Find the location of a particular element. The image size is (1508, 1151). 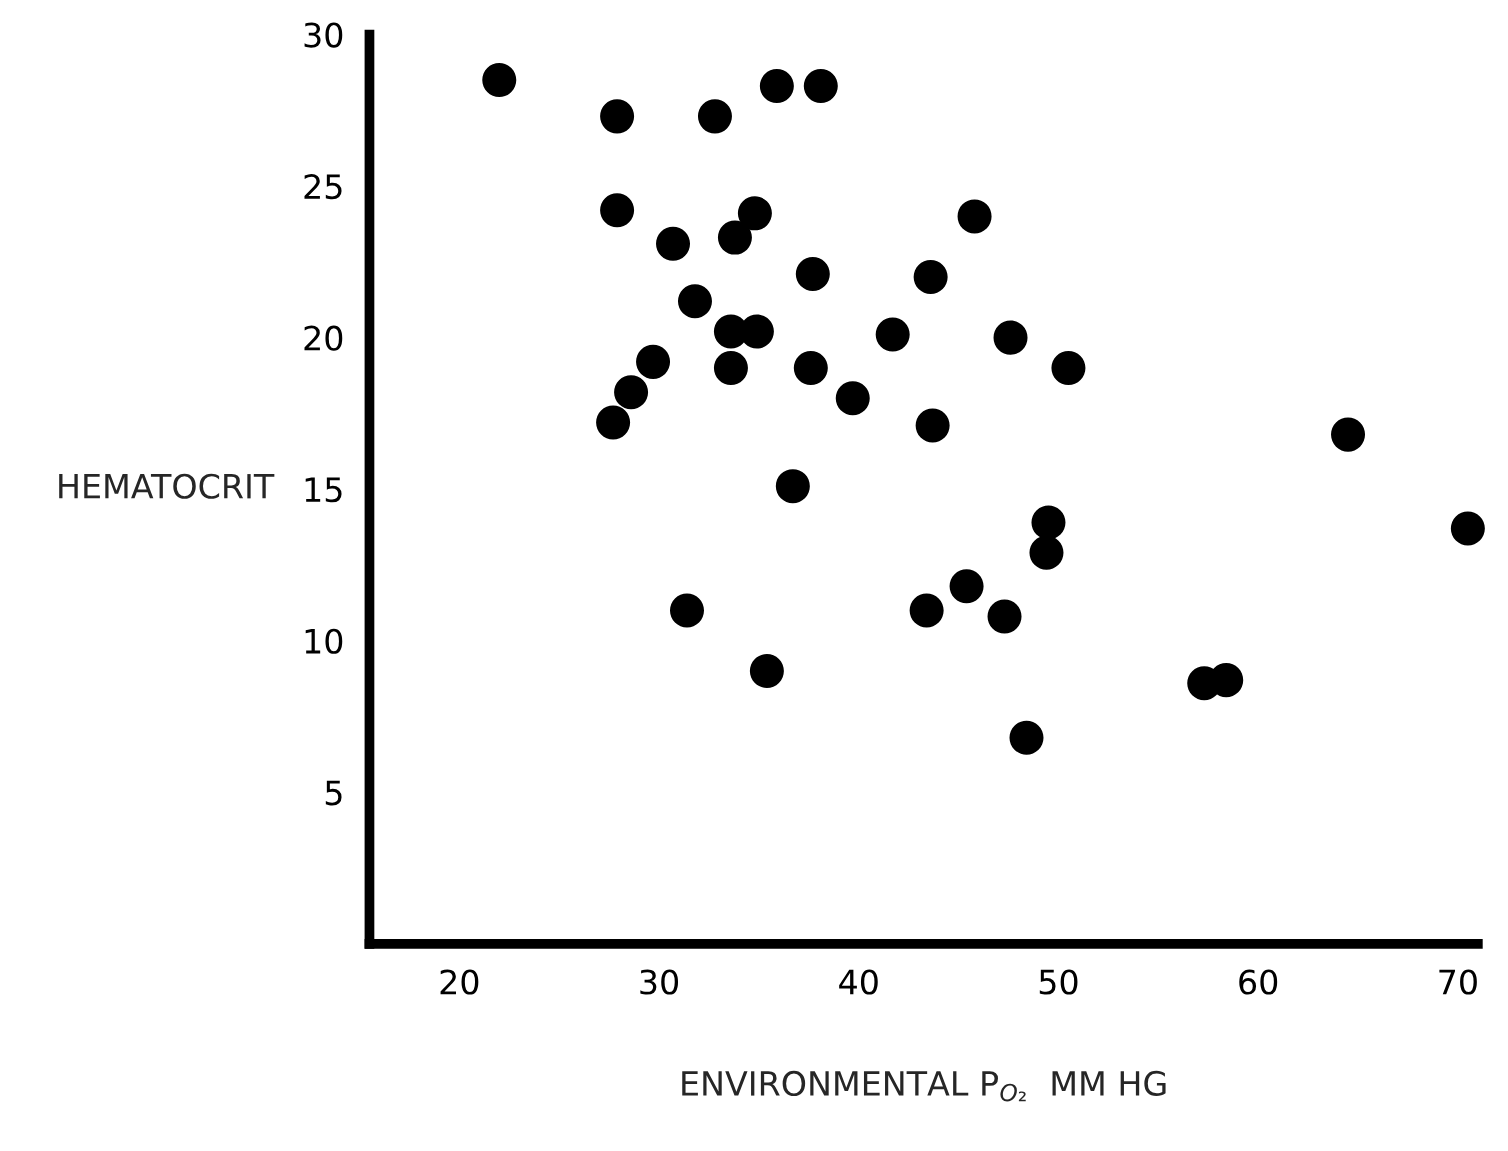

y-tick-label: 15 is located at coordinates (323, 490).